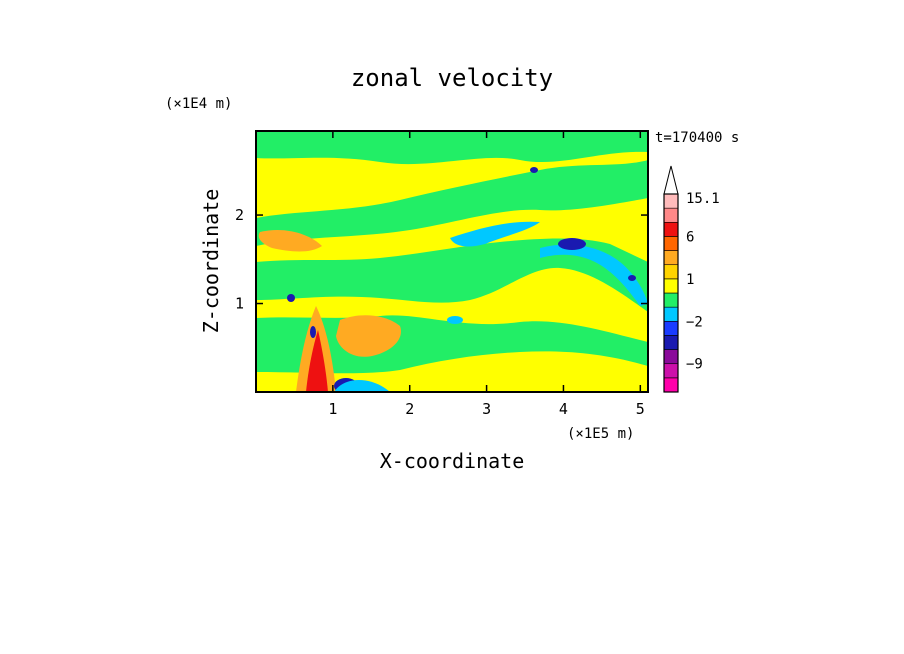 Image resolution: width=904 pixels, height=654 pixels. Describe the element at coordinates (697, 138) in the screenshot. I see `time-label: t=170400 s` at that location.